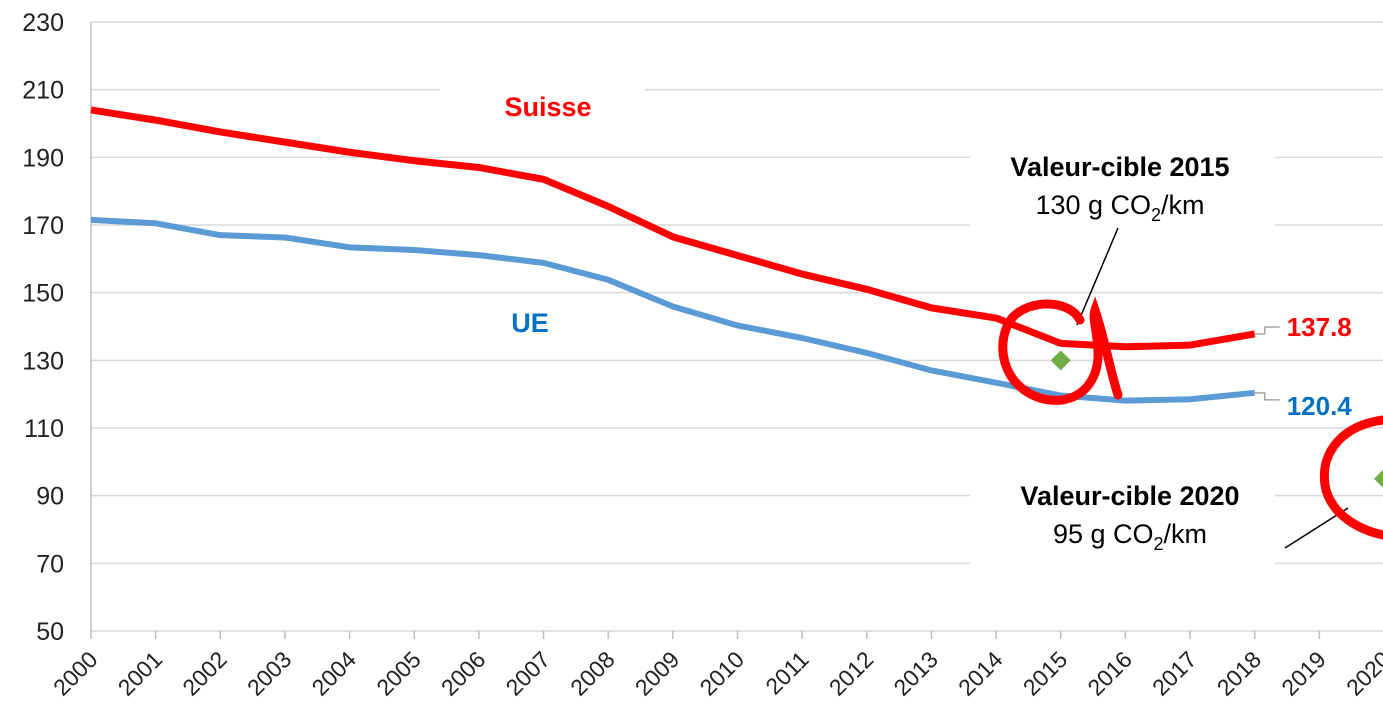 The width and height of the screenshot is (1383, 725). What do you see at coordinates (721, 673) in the screenshot?
I see `x-tick-label: 2010` at bounding box center [721, 673].